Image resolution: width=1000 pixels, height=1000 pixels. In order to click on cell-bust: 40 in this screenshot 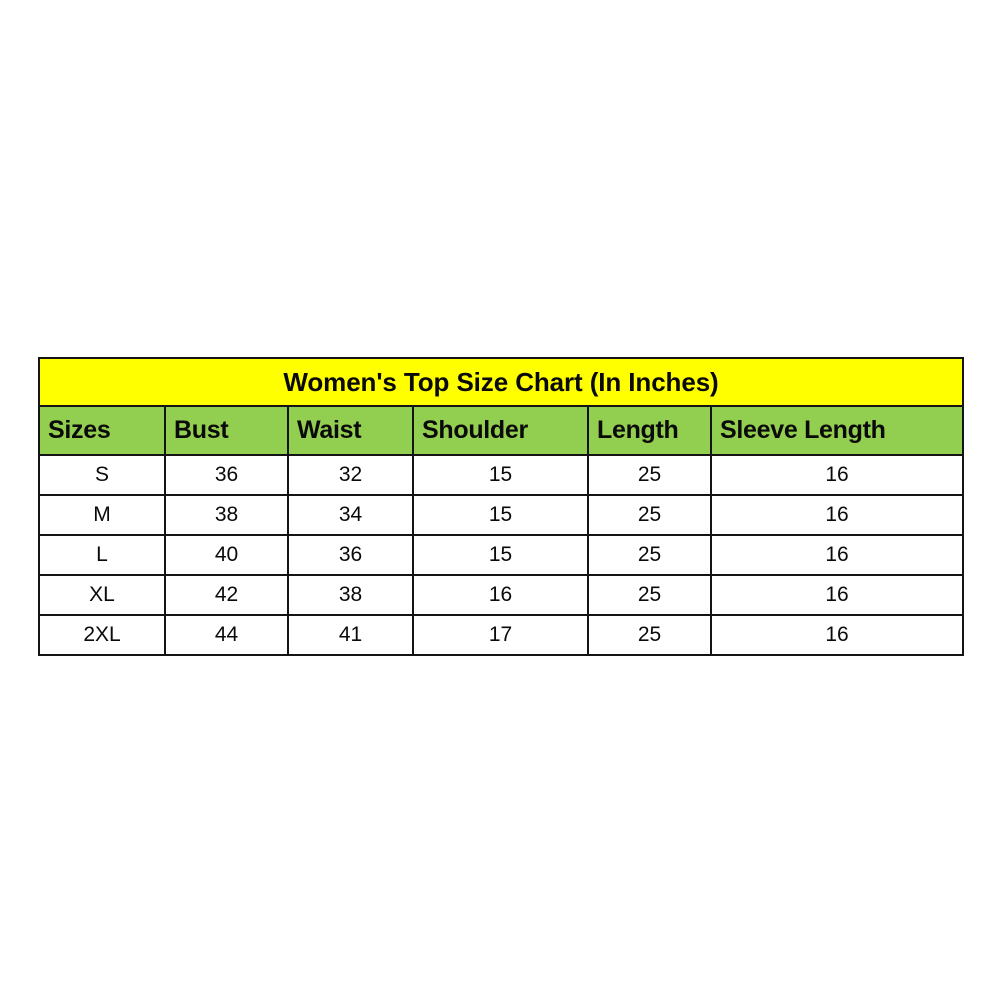, I will do `click(226, 555)`.